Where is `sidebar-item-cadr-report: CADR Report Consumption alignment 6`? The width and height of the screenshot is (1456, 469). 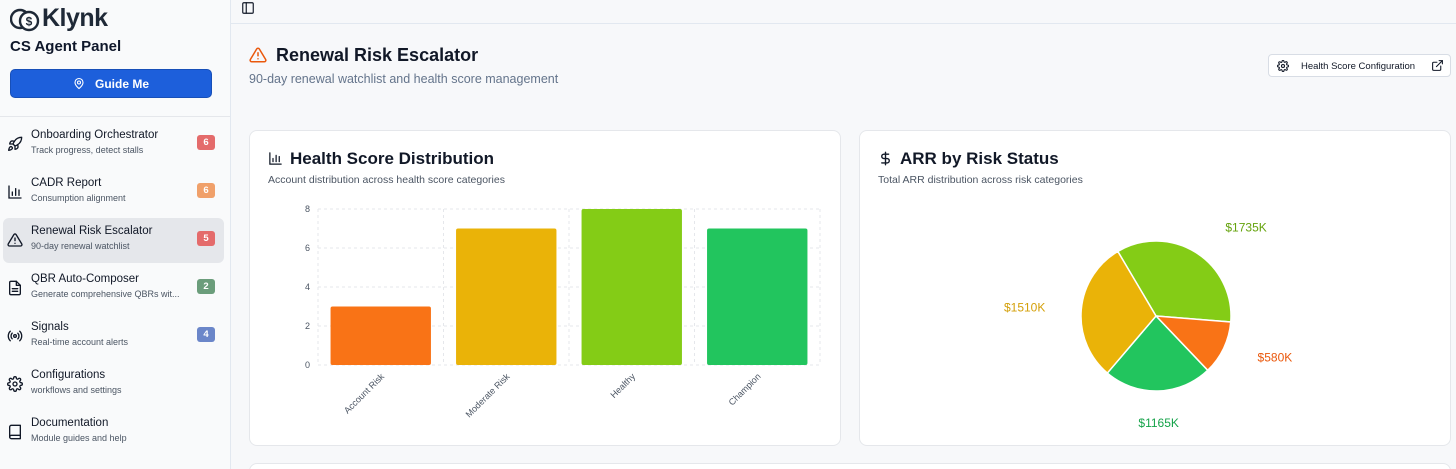
sidebar-item-cadr-report: CADR Report Consumption alignment 6 is located at coordinates (113, 192).